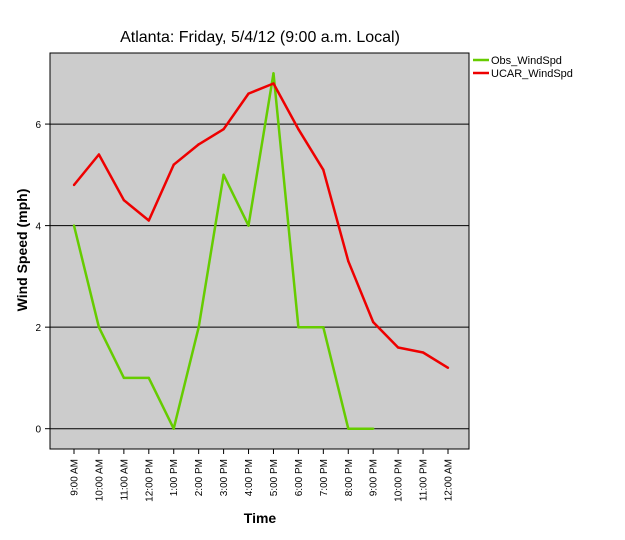  I want to click on x-tick-label: 8:00 PM, so click(349, 477).